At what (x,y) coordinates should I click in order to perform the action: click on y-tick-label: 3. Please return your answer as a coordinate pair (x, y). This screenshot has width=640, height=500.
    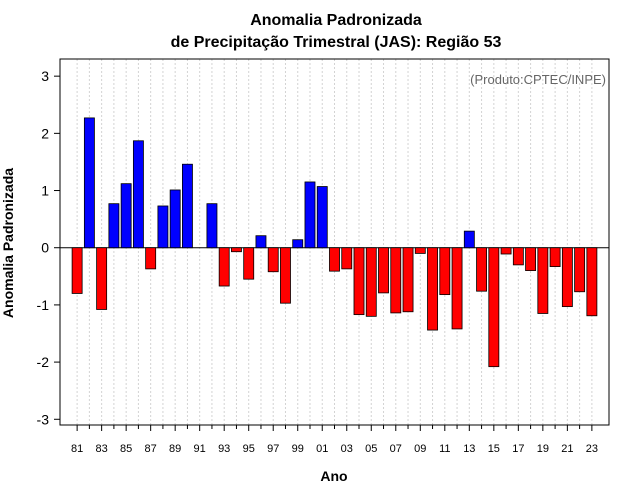
    Looking at the image, I should click on (45, 76).